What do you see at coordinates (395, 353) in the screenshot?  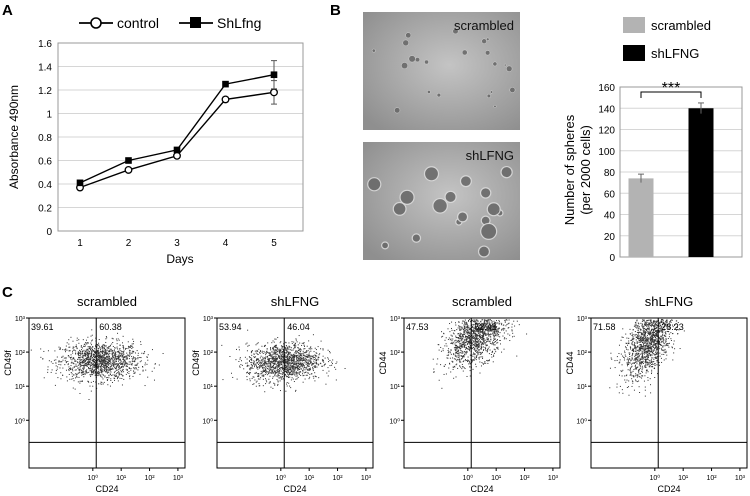 I see `y-tick-label: 10²` at bounding box center [395, 353].